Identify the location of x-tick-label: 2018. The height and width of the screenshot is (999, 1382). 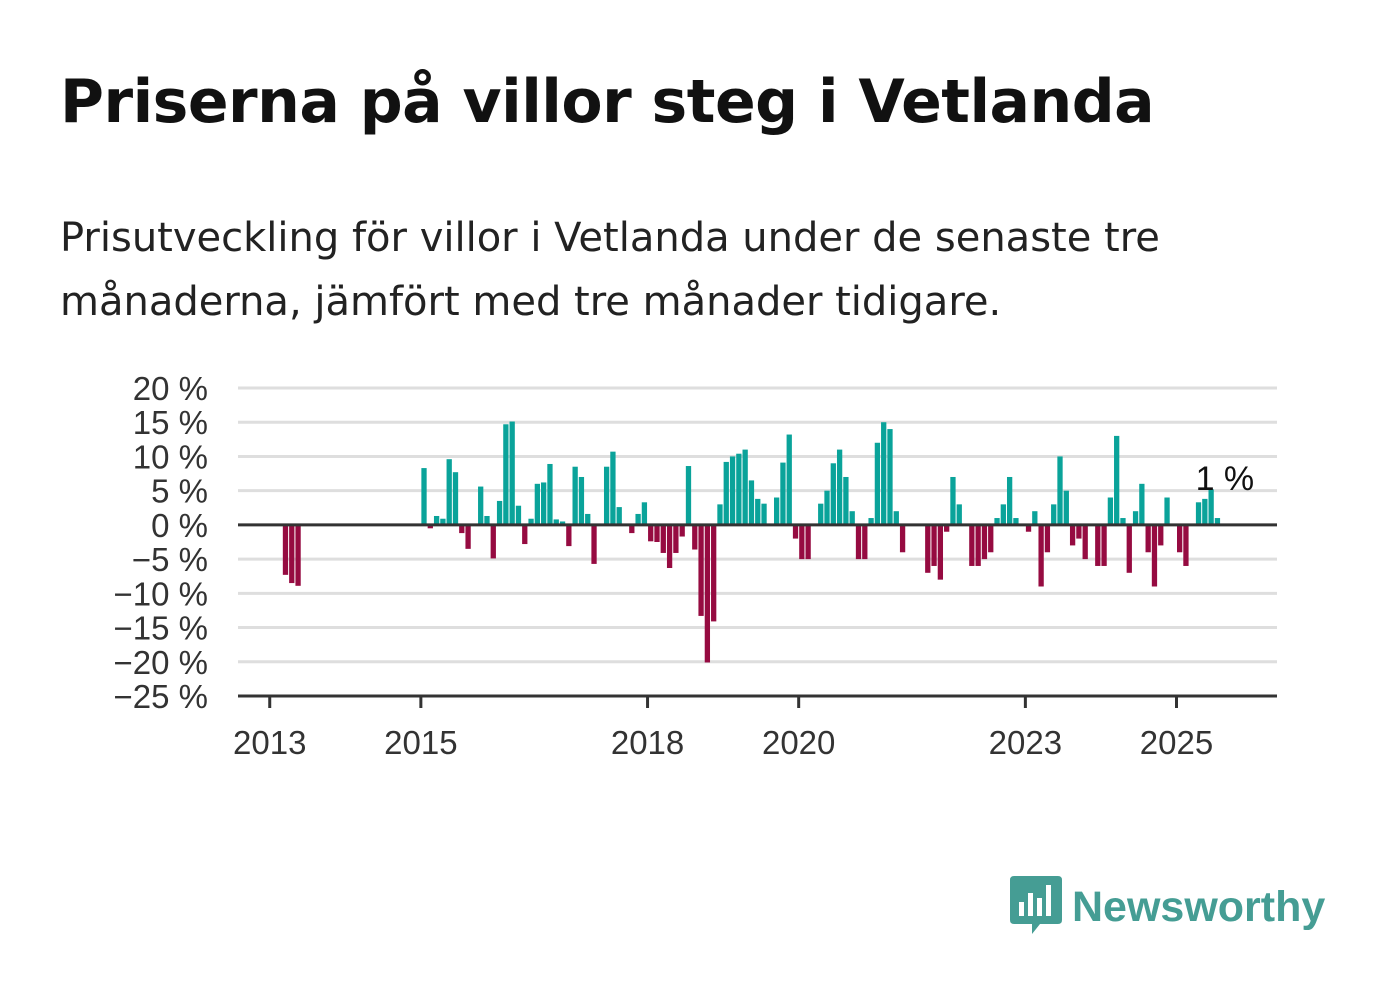
(647, 742).